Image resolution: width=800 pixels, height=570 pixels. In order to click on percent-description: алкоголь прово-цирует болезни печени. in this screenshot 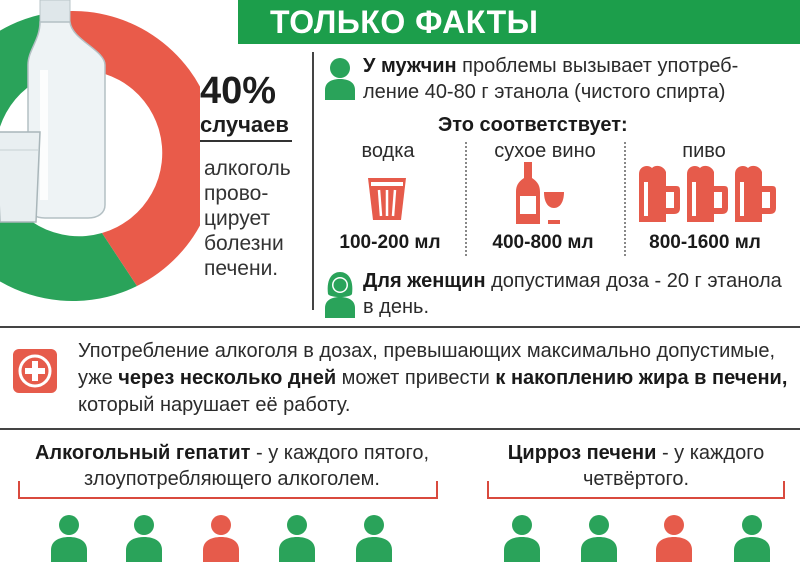, I will do `click(247, 218)`.